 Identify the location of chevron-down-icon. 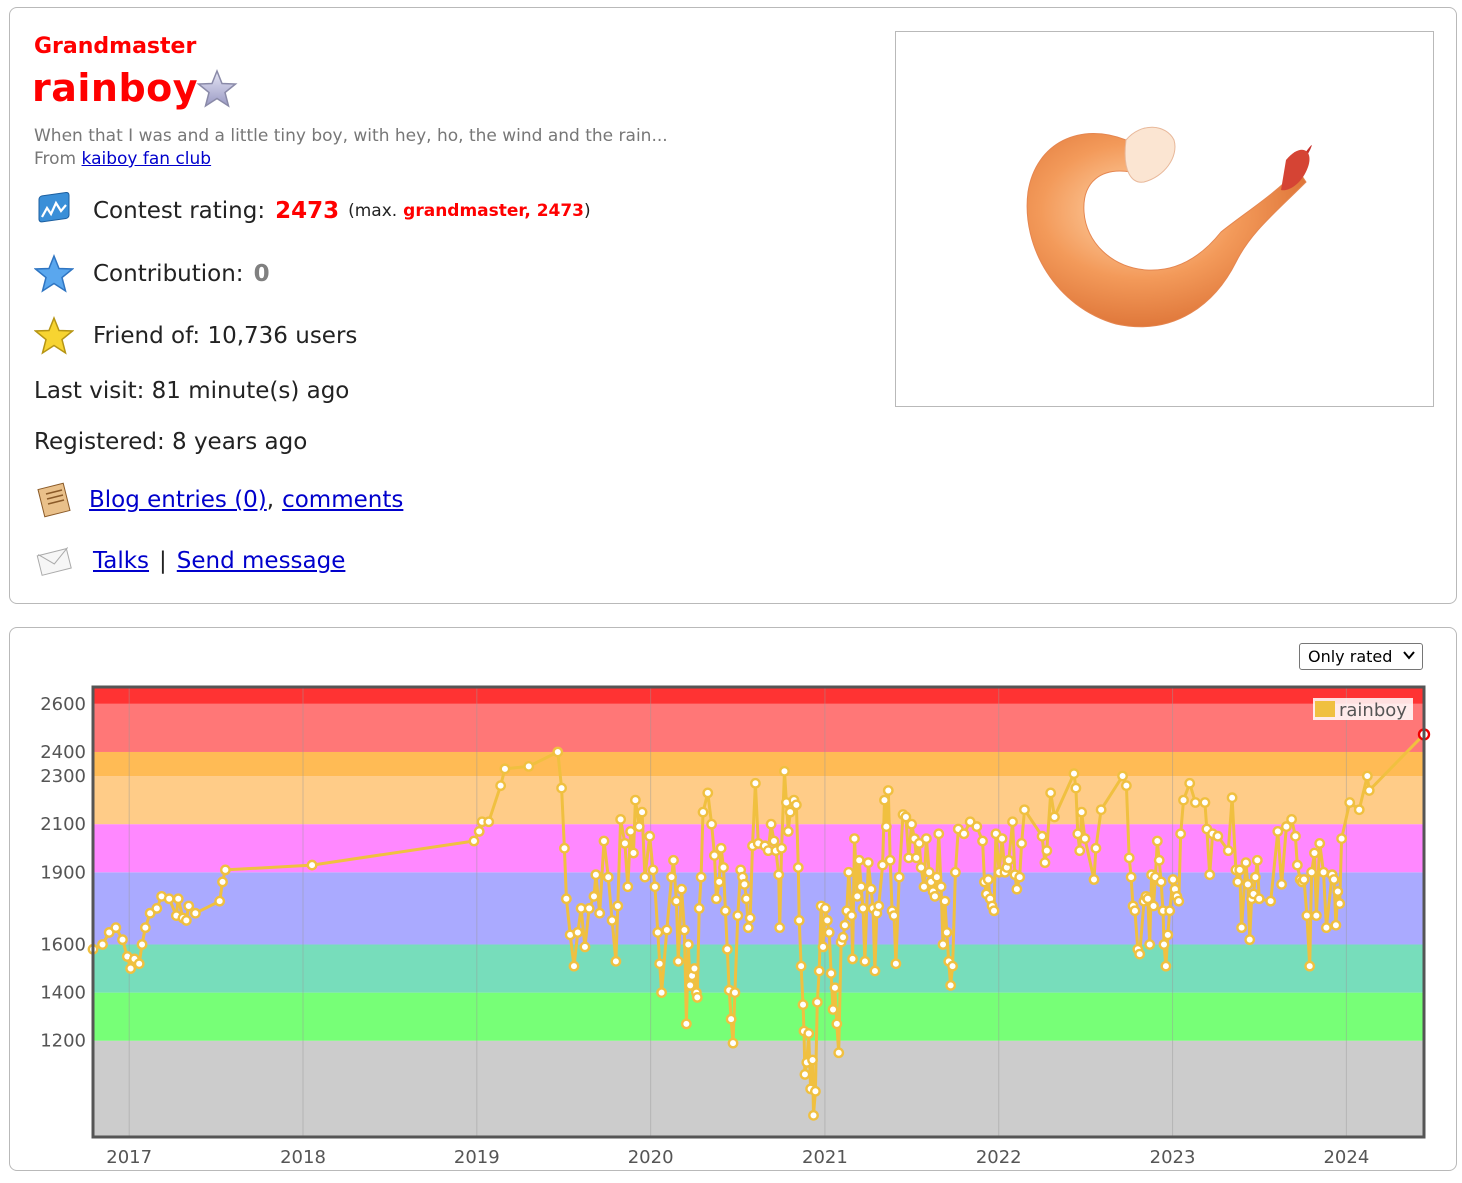
(1409, 655).